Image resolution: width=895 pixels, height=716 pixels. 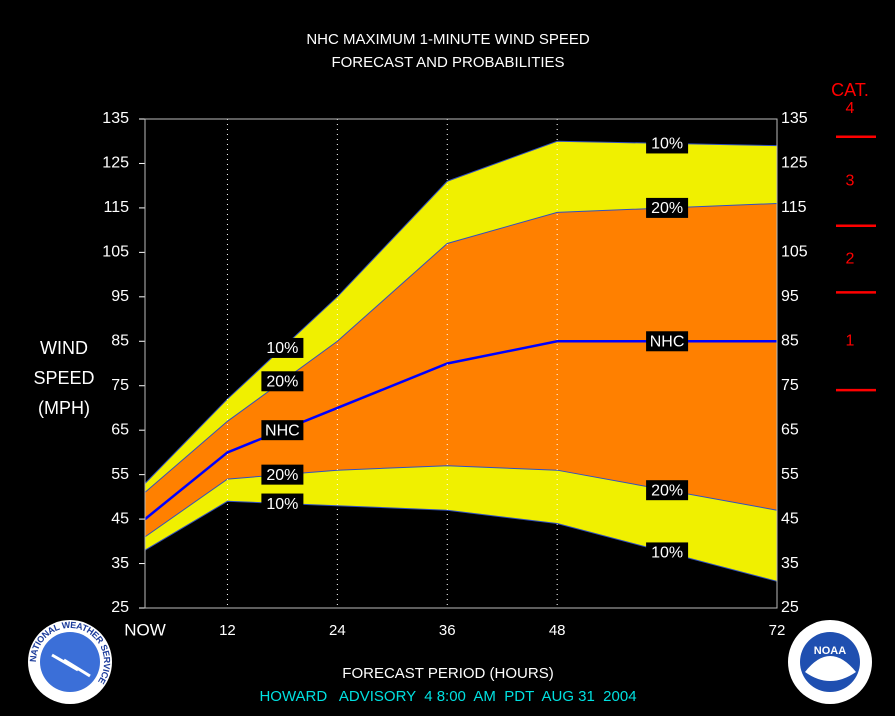 I want to click on y2-tick-label: 45, so click(x=790, y=518).